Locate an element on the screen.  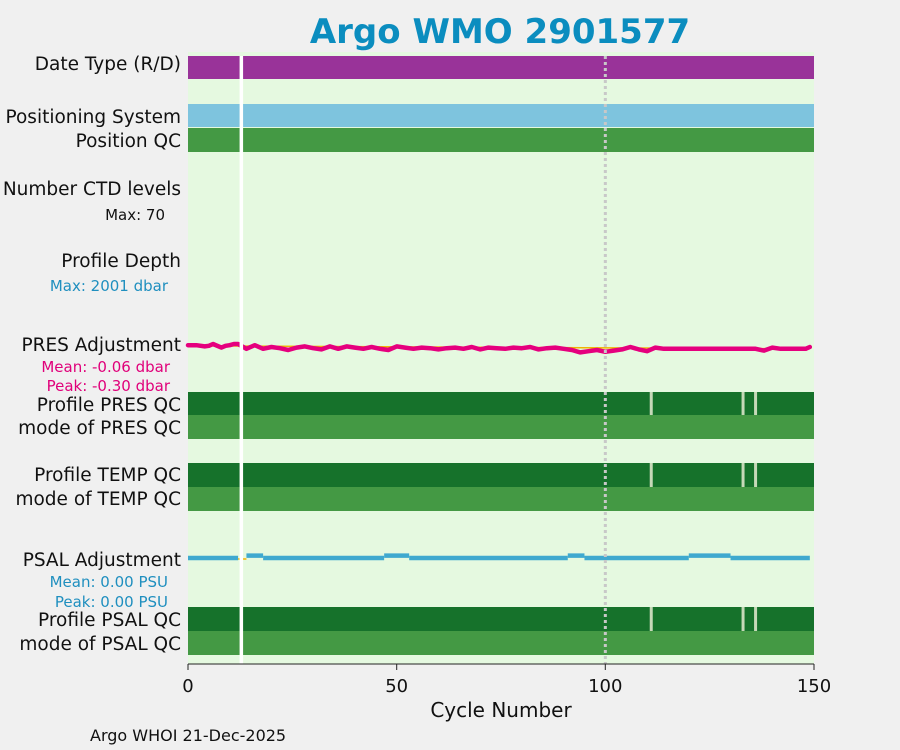
chart-title: Argo WMO 2901577 is located at coordinates (500, 32).